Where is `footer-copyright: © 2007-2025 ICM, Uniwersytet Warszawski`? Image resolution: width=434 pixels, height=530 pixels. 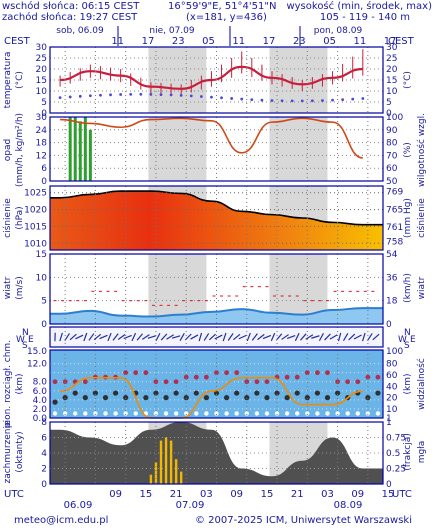
footer-copyright: © 2007-2025 ICM, Uniwersytet Warszawski is located at coordinates (303, 520).